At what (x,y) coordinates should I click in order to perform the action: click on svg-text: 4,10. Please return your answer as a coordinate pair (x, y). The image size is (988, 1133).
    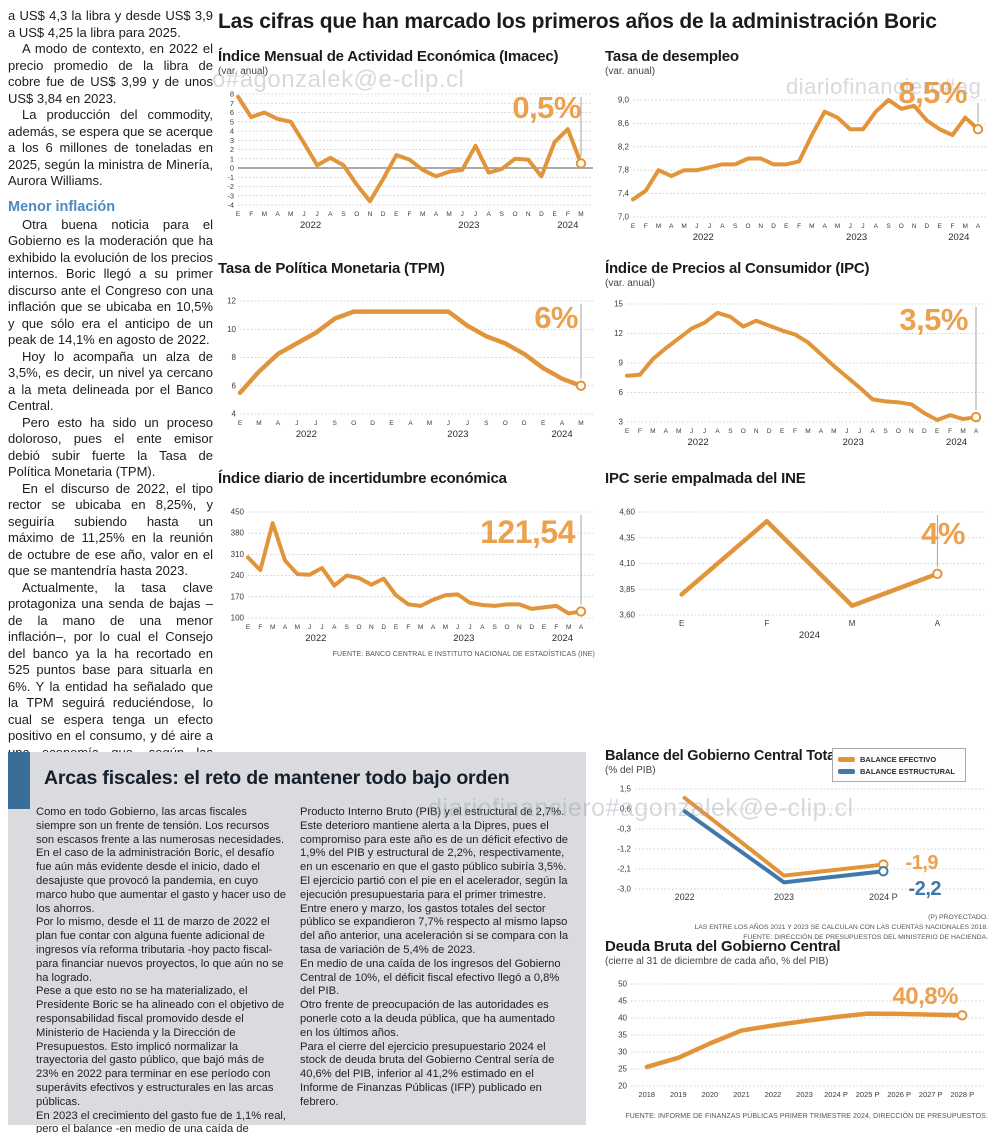
    Looking at the image, I should click on (627, 563).